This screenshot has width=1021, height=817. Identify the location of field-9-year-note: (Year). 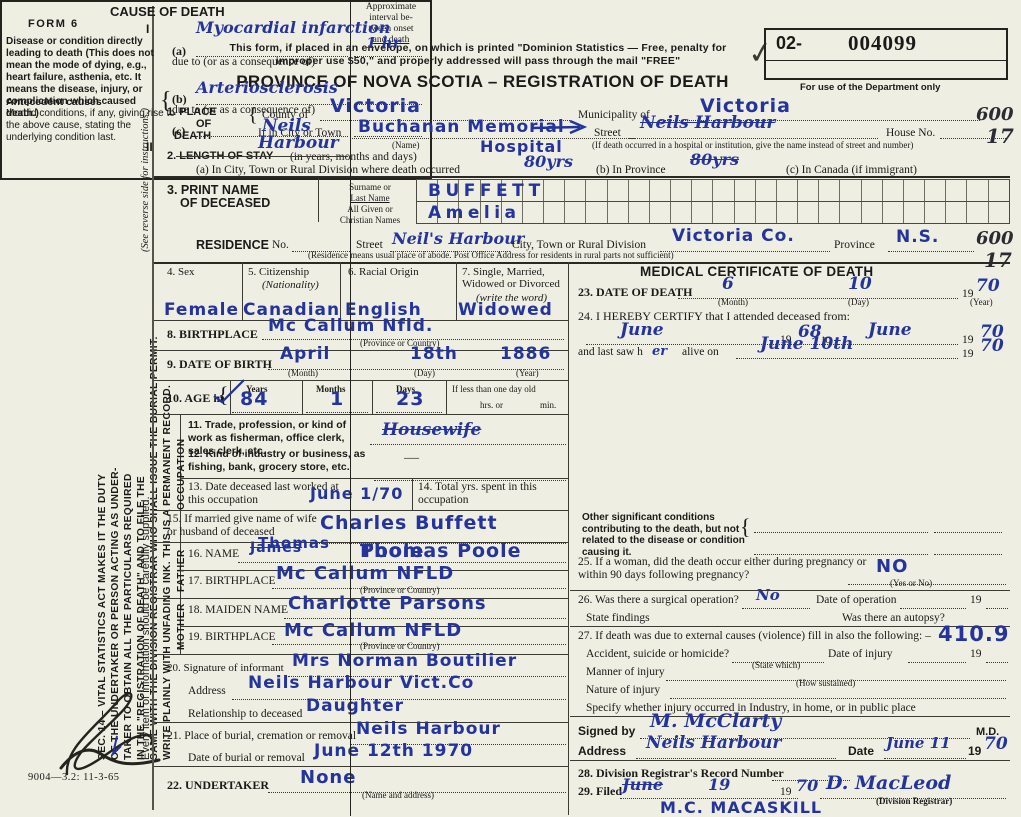
(527, 373).